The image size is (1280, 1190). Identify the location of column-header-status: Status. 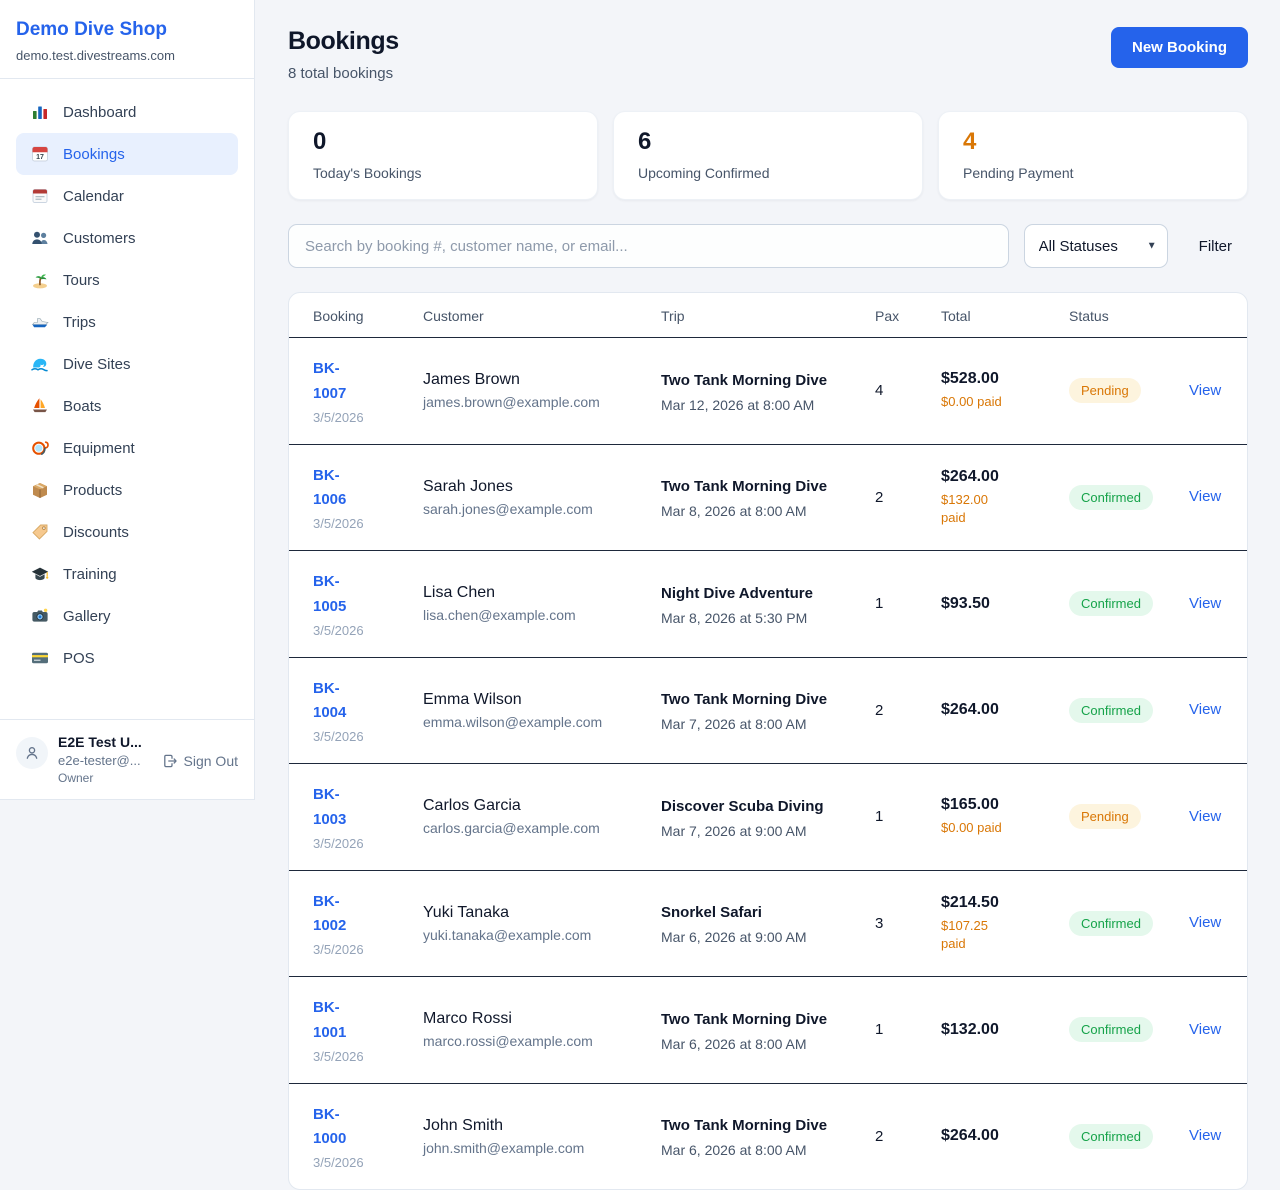
(1089, 316).